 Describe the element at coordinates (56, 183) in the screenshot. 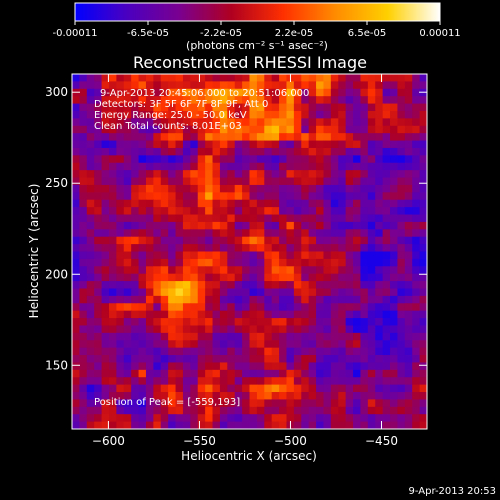

I see `y-tick-label: 250` at that location.